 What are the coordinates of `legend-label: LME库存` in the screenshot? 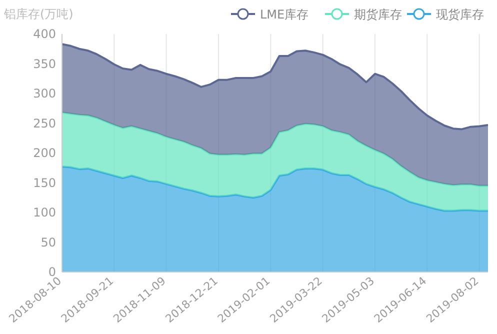 It's located at (284, 15).